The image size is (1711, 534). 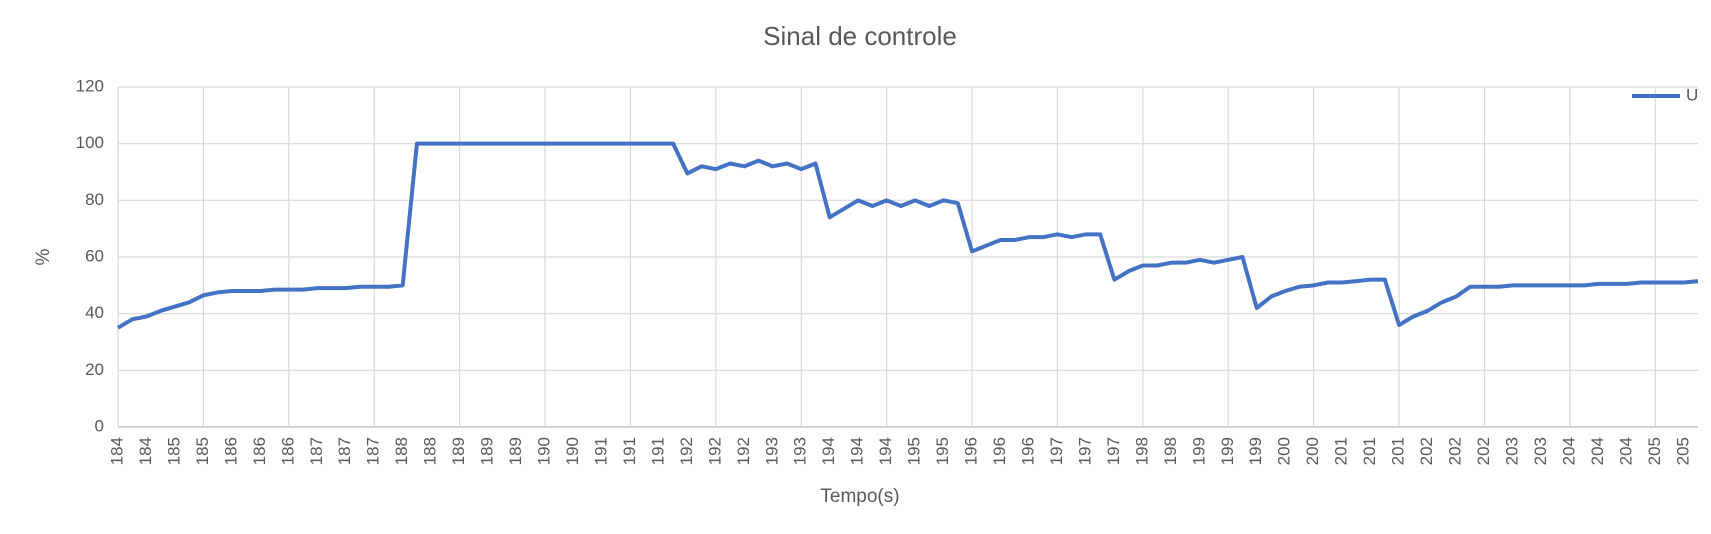 I want to click on y-tick-label: 100, so click(x=90, y=142).